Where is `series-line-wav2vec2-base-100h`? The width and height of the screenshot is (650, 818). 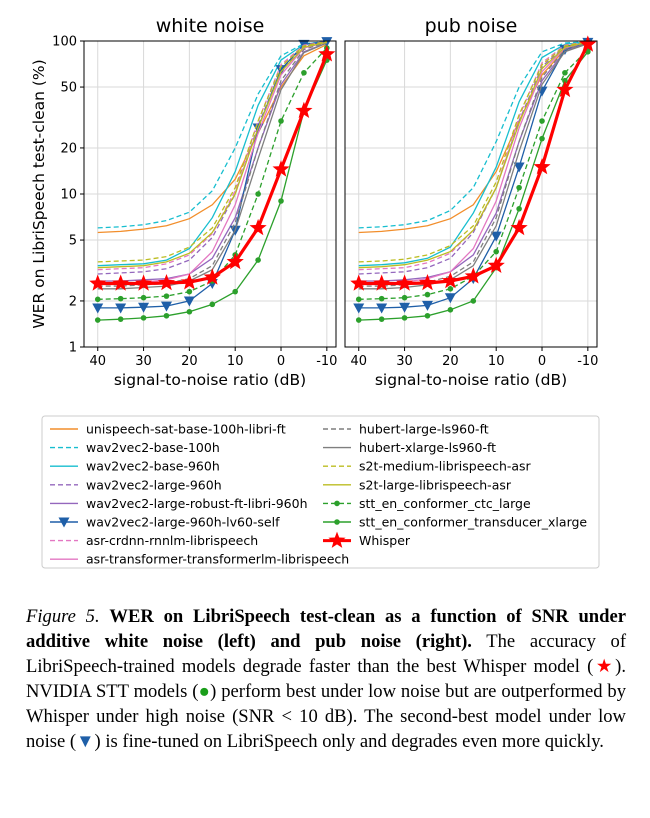
series-line-wav2vec2-base-100h is located at coordinates (212, 135).